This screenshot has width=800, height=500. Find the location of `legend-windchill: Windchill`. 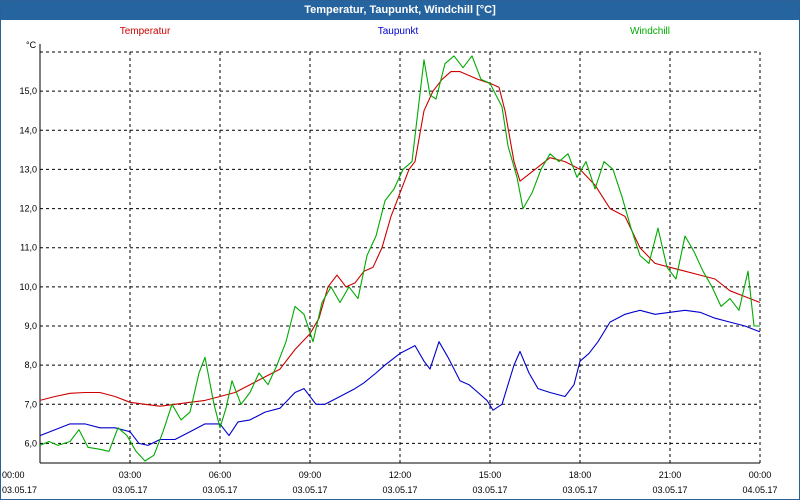

legend-windchill: Windchill is located at coordinates (650, 31).